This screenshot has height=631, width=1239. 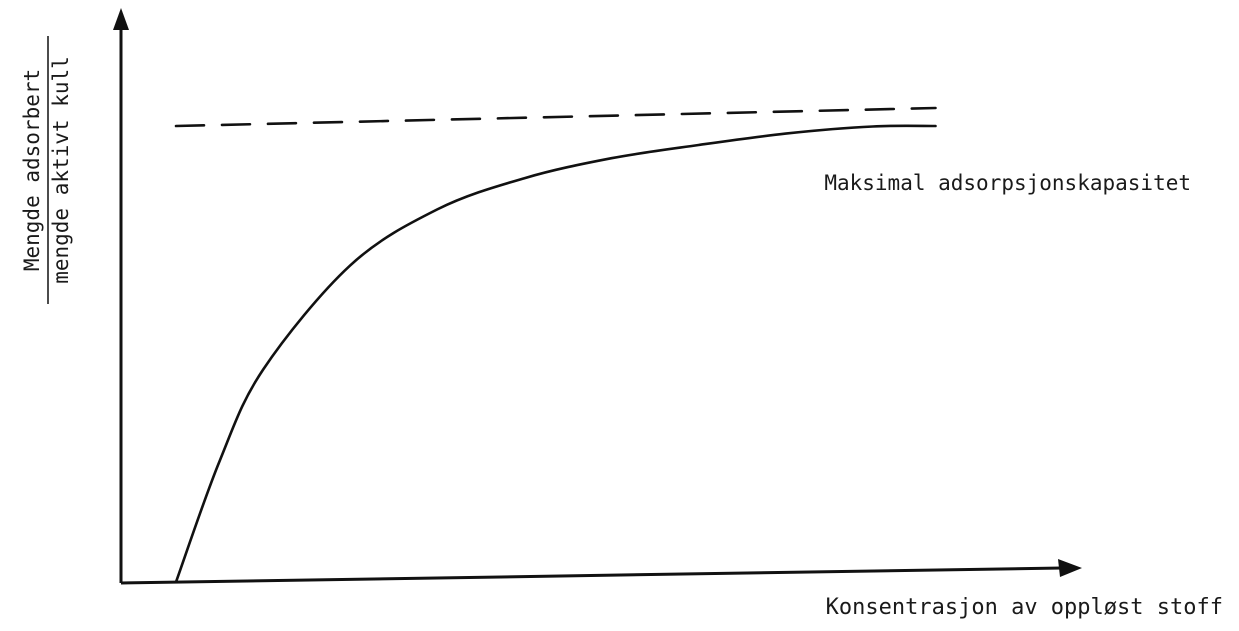 I want to click on max-capacity-annotation: Maksimal adsorpsjonskapasitet, so click(x=1007, y=183).